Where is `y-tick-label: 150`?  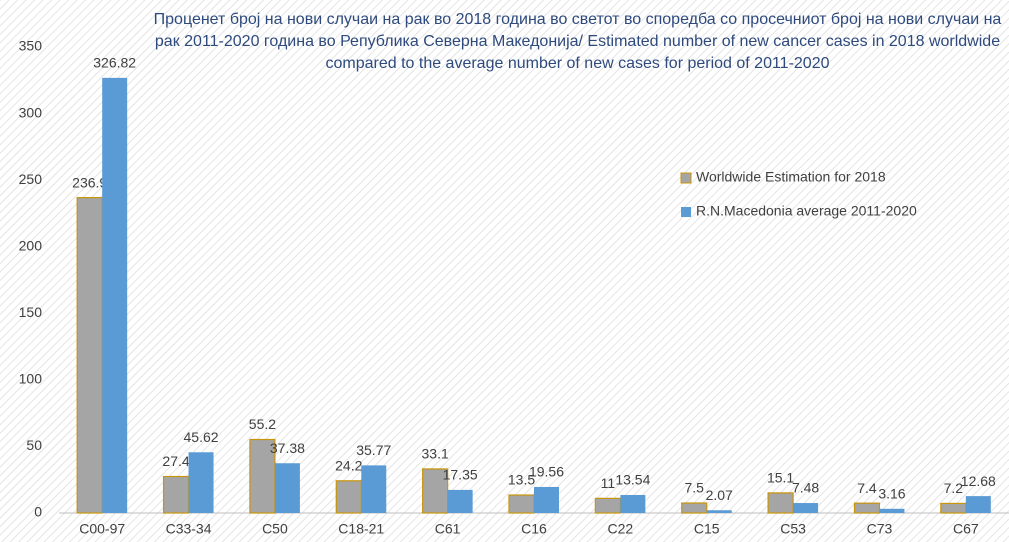
y-tick-label: 150 is located at coordinates (31, 312).